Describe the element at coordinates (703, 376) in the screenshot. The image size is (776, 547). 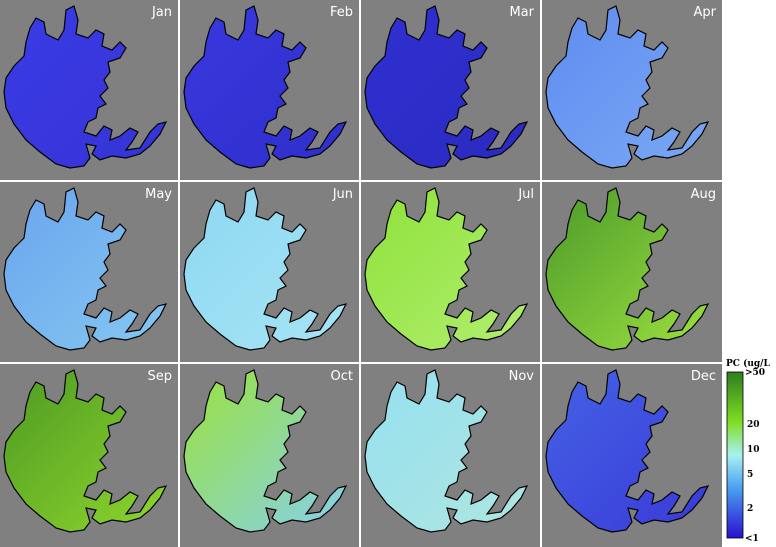
I see `month-label: Dec` at that location.